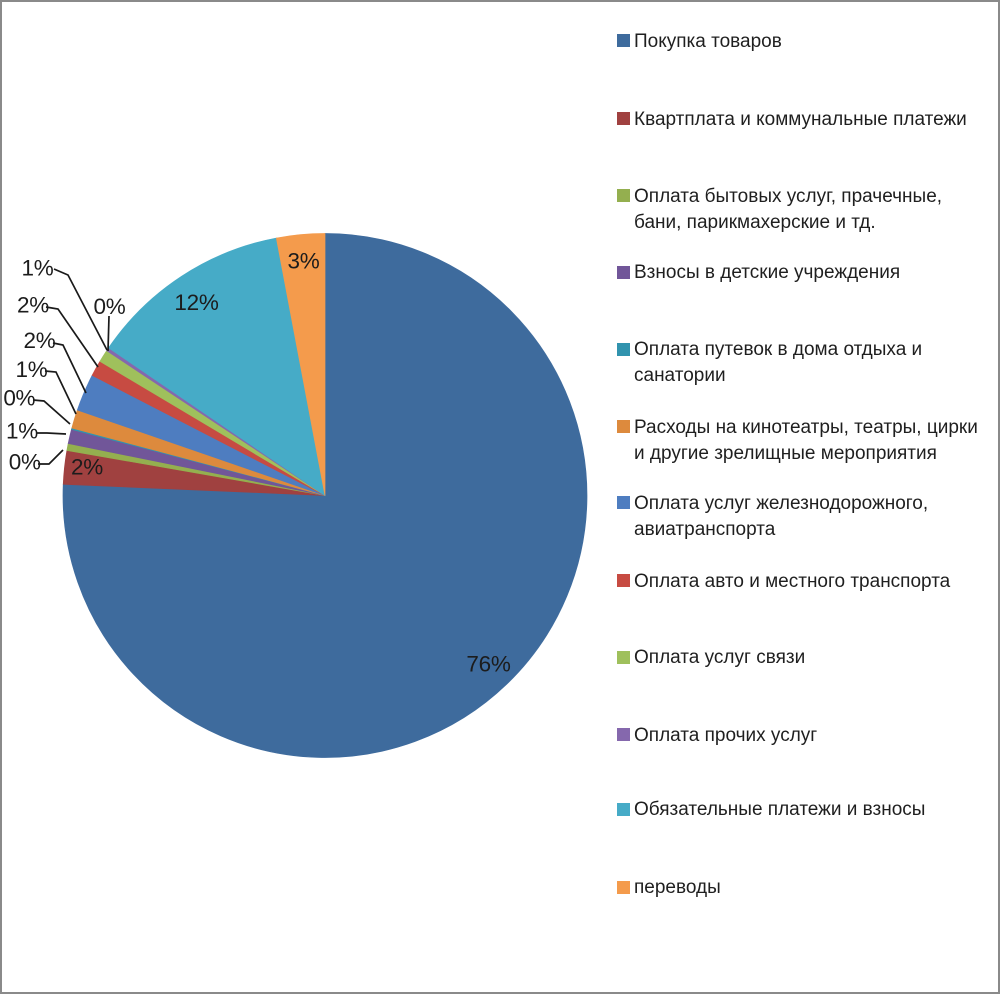 This screenshot has height=994, width=1000. Describe the element at coordinates (488, 664) in the screenshot. I see `svg-text: 76%` at that location.